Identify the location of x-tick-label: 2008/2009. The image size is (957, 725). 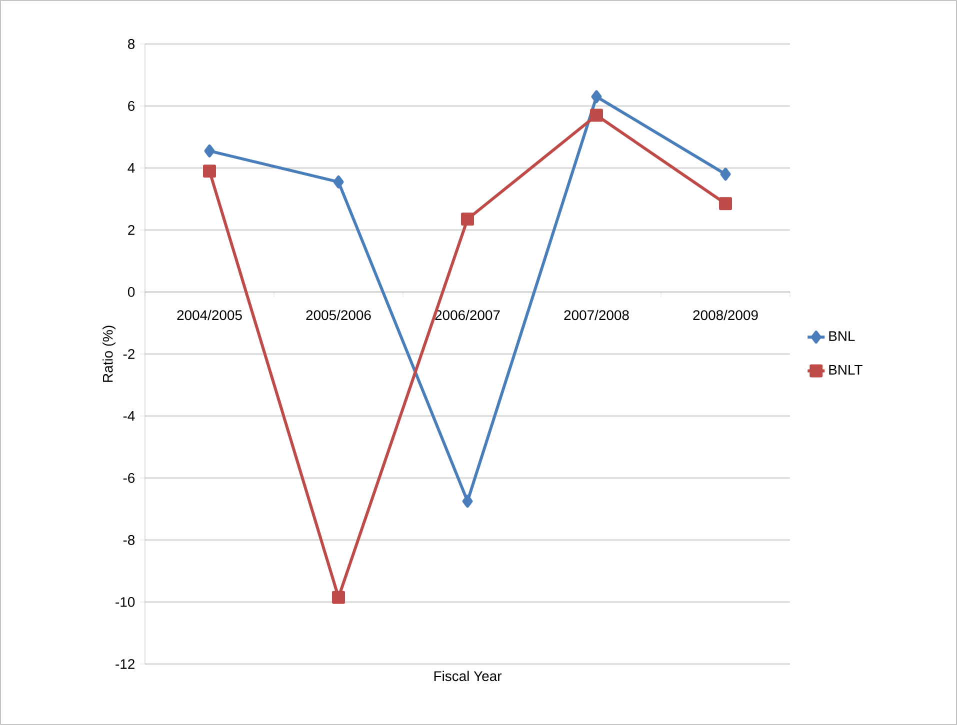
(725, 315).